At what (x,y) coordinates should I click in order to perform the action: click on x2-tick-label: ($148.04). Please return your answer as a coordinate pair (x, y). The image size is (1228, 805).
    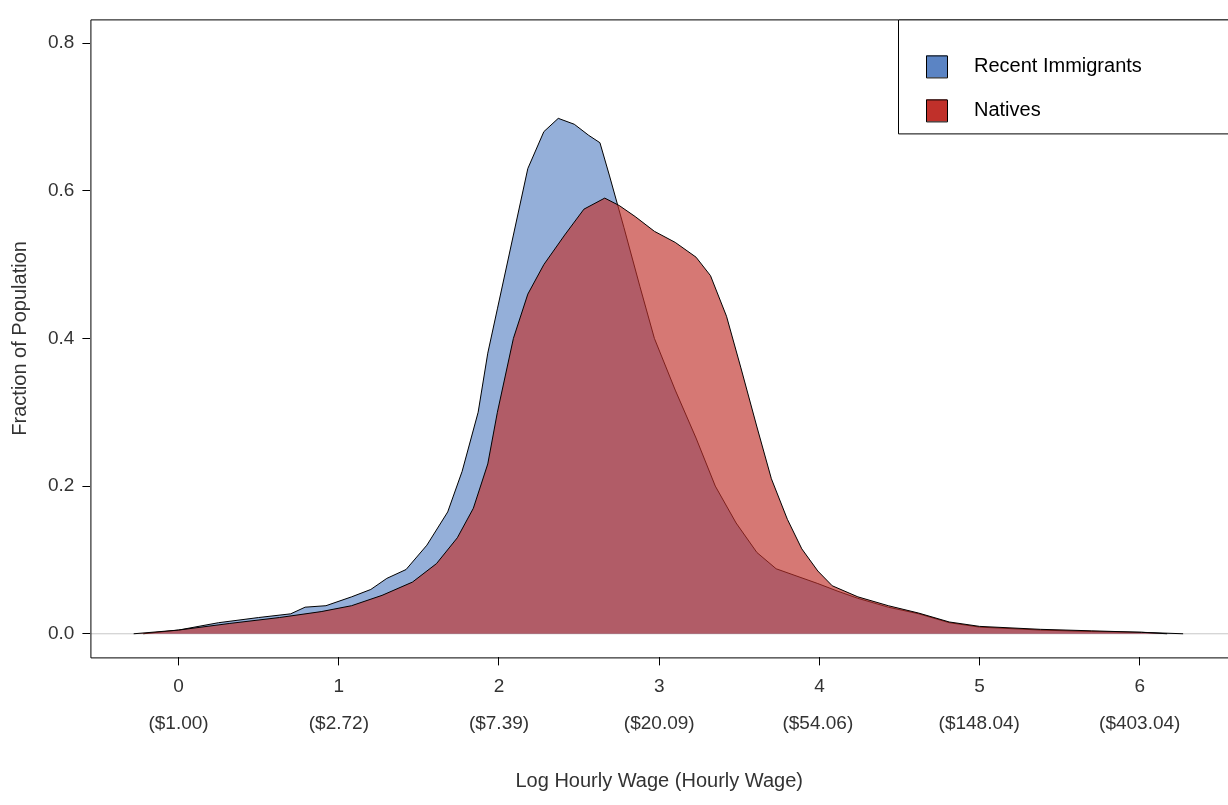
    Looking at the image, I should click on (979, 722).